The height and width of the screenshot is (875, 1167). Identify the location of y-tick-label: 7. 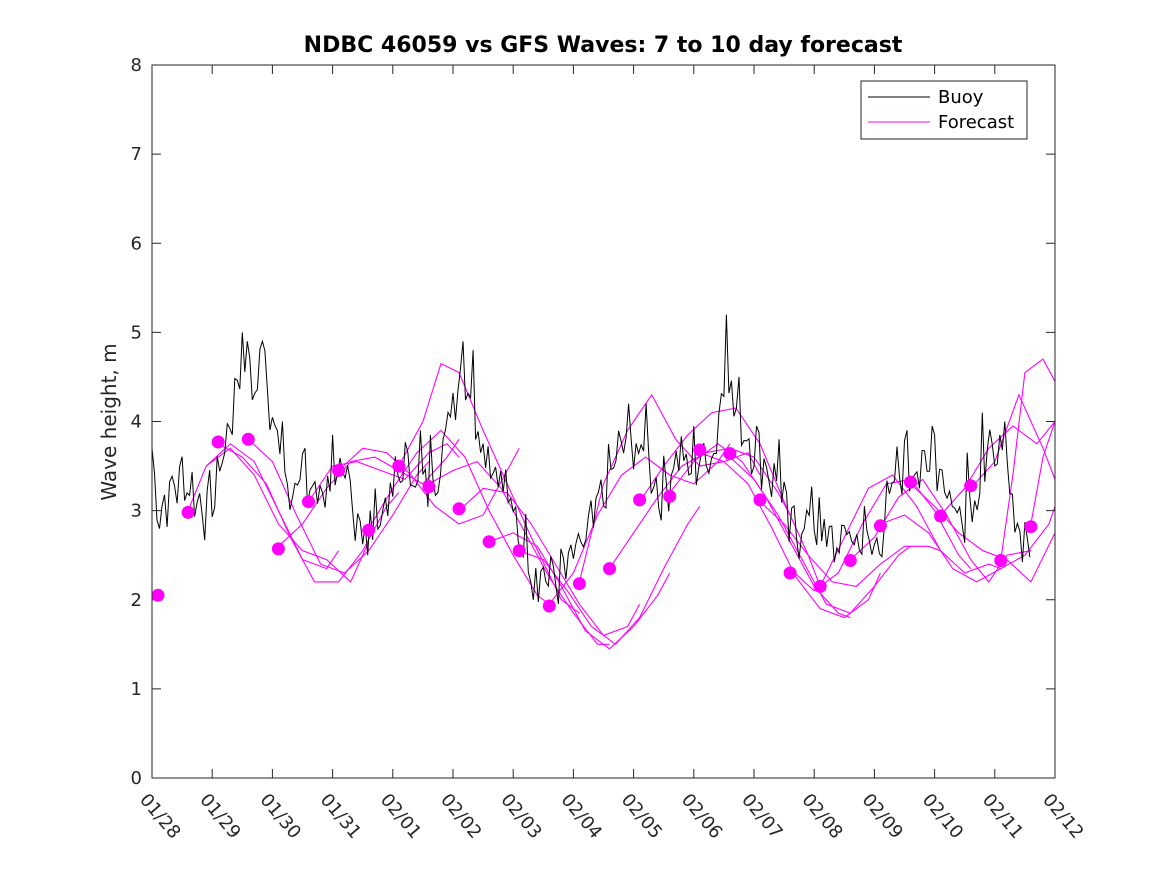
(136, 154).